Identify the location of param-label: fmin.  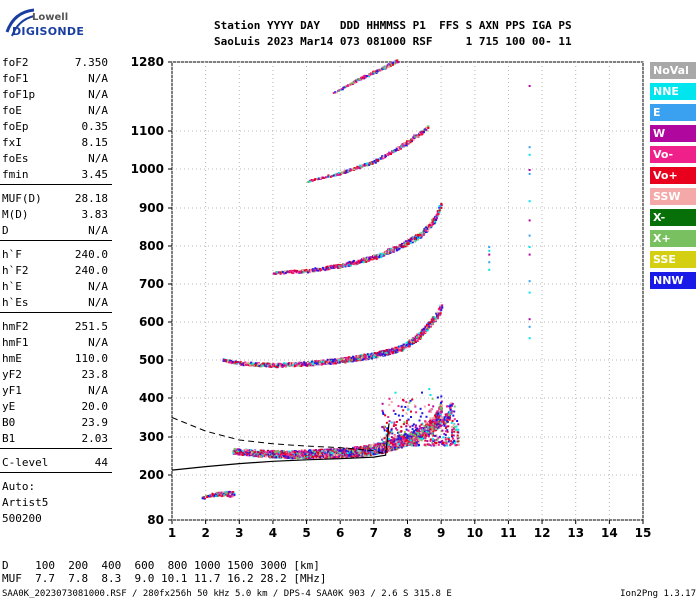
(15, 174).